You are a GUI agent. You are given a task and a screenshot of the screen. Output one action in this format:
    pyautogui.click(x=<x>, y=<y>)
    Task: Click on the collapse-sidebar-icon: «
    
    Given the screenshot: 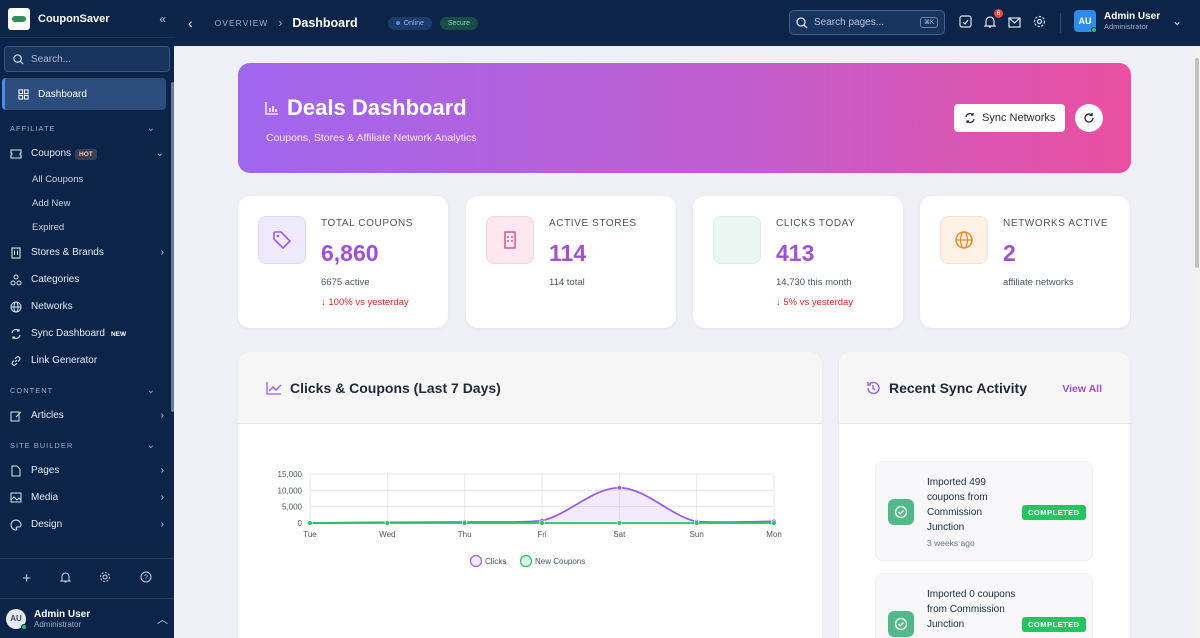 What is the action you would take?
    pyautogui.click(x=162, y=18)
    